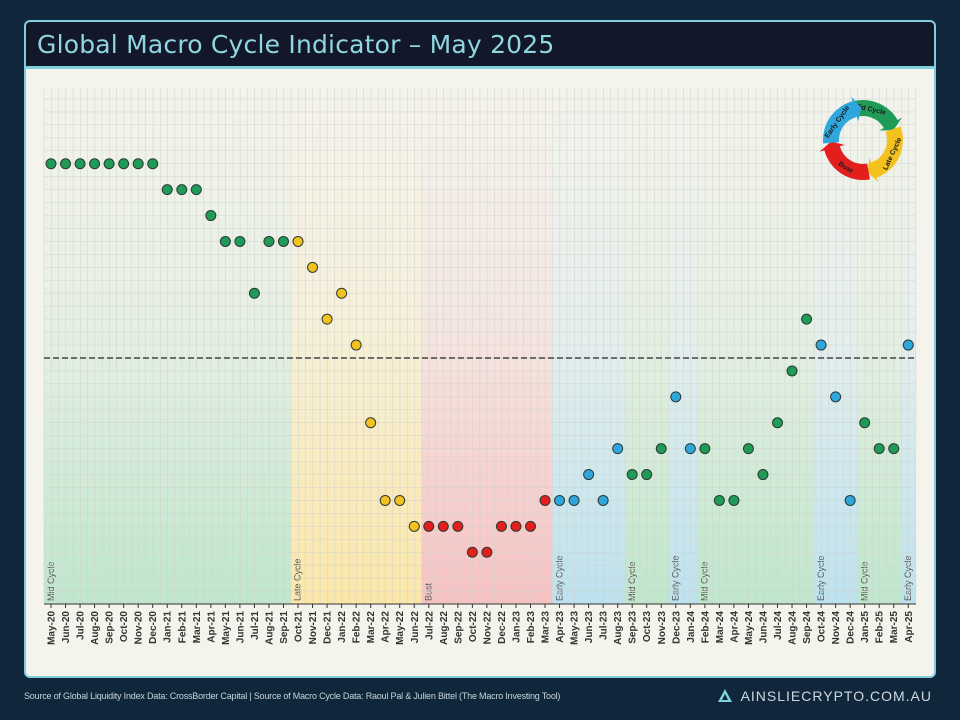 Image resolution: width=960 pixels, height=720 pixels. I want to click on brand: AINSLIECRYPTO.COM.AU, so click(824, 696).